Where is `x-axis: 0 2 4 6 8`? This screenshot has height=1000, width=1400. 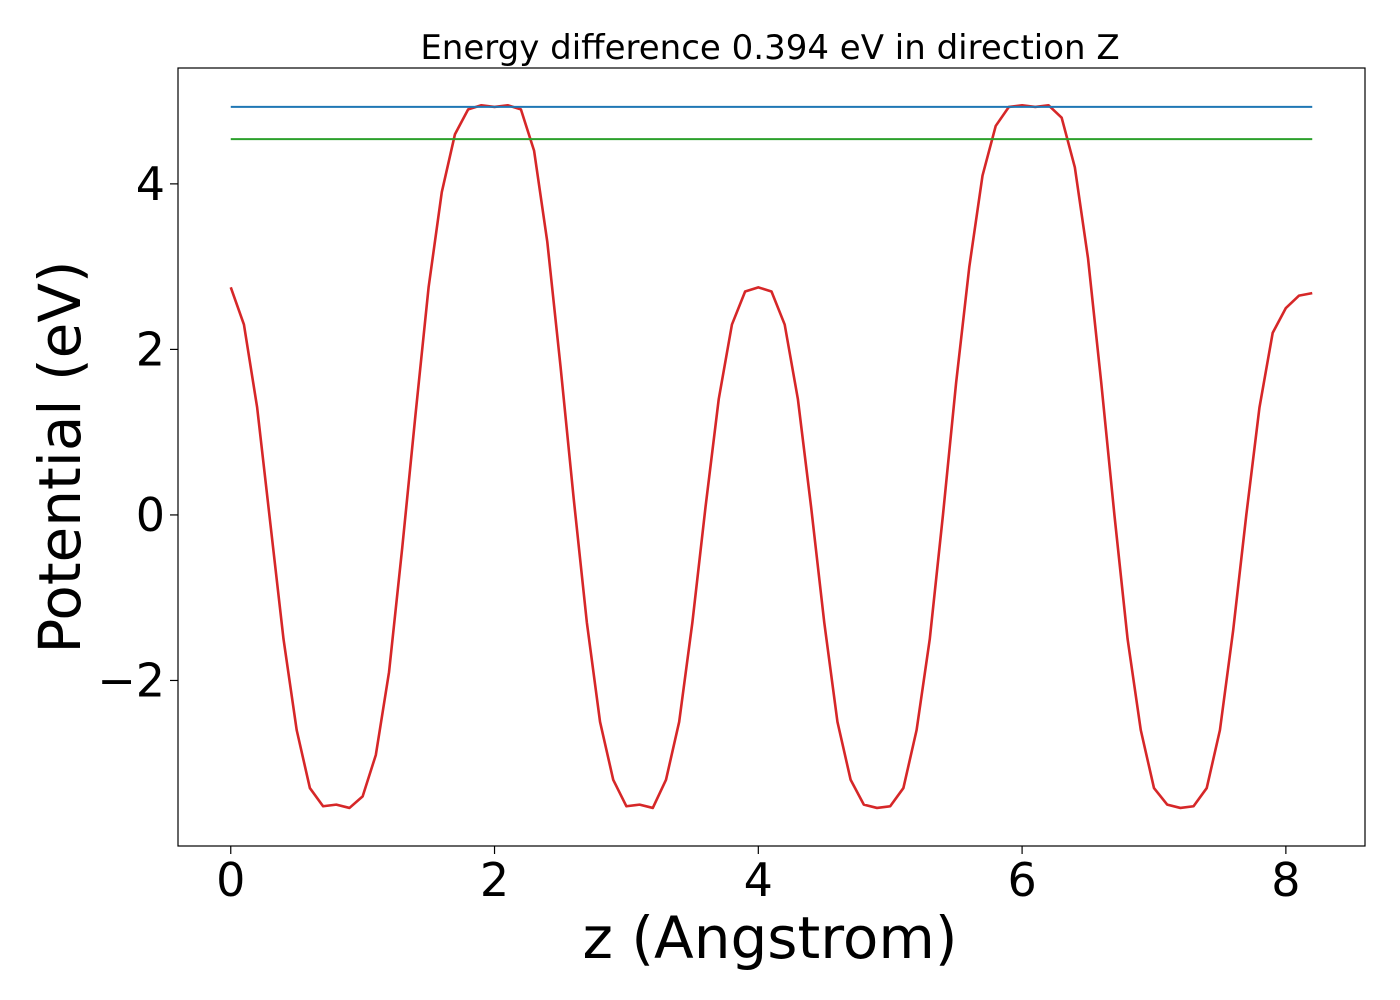
x-axis: 0 2 4 6 8 is located at coordinates (758, 876).